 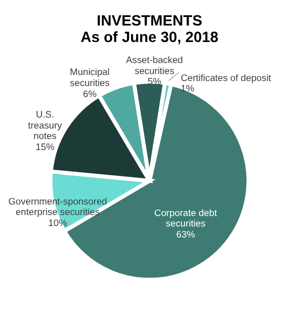 I want to click on chart-title: INVESTMENTS As of June 30, 2018, so click(x=149, y=29).